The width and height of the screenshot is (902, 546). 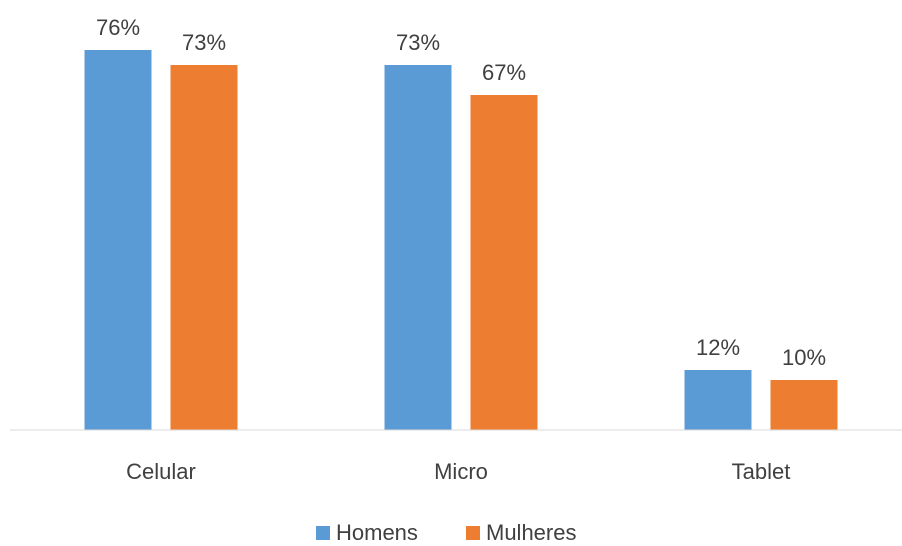 What do you see at coordinates (504, 72) in the screenshot?
I see `data-label: 67%` at bounding box center [504, 72].